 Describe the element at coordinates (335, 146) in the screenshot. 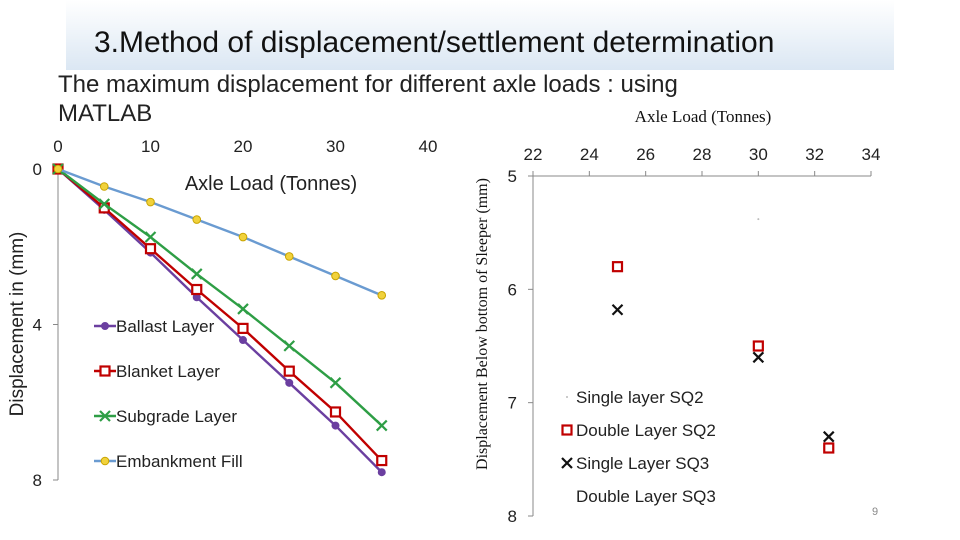

I see `left-chart-x-tick-label: 30` at that location.